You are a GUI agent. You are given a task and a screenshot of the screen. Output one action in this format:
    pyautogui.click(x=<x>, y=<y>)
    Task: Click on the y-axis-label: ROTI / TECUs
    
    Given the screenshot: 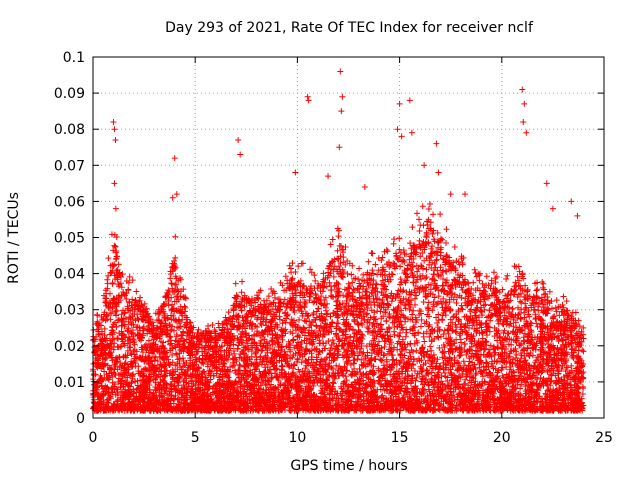 What is the action you would take?
    pyautogui.click(x=14, y=238)
    